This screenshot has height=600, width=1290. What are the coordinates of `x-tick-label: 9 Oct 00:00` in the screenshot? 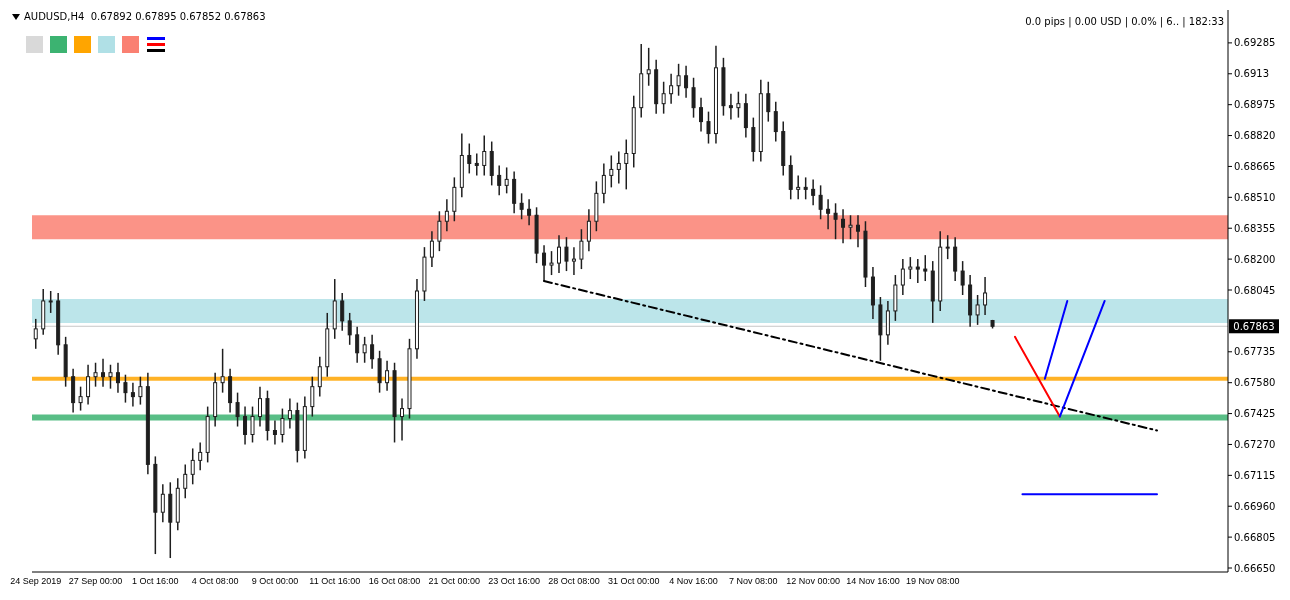 It's located at (275, 581).